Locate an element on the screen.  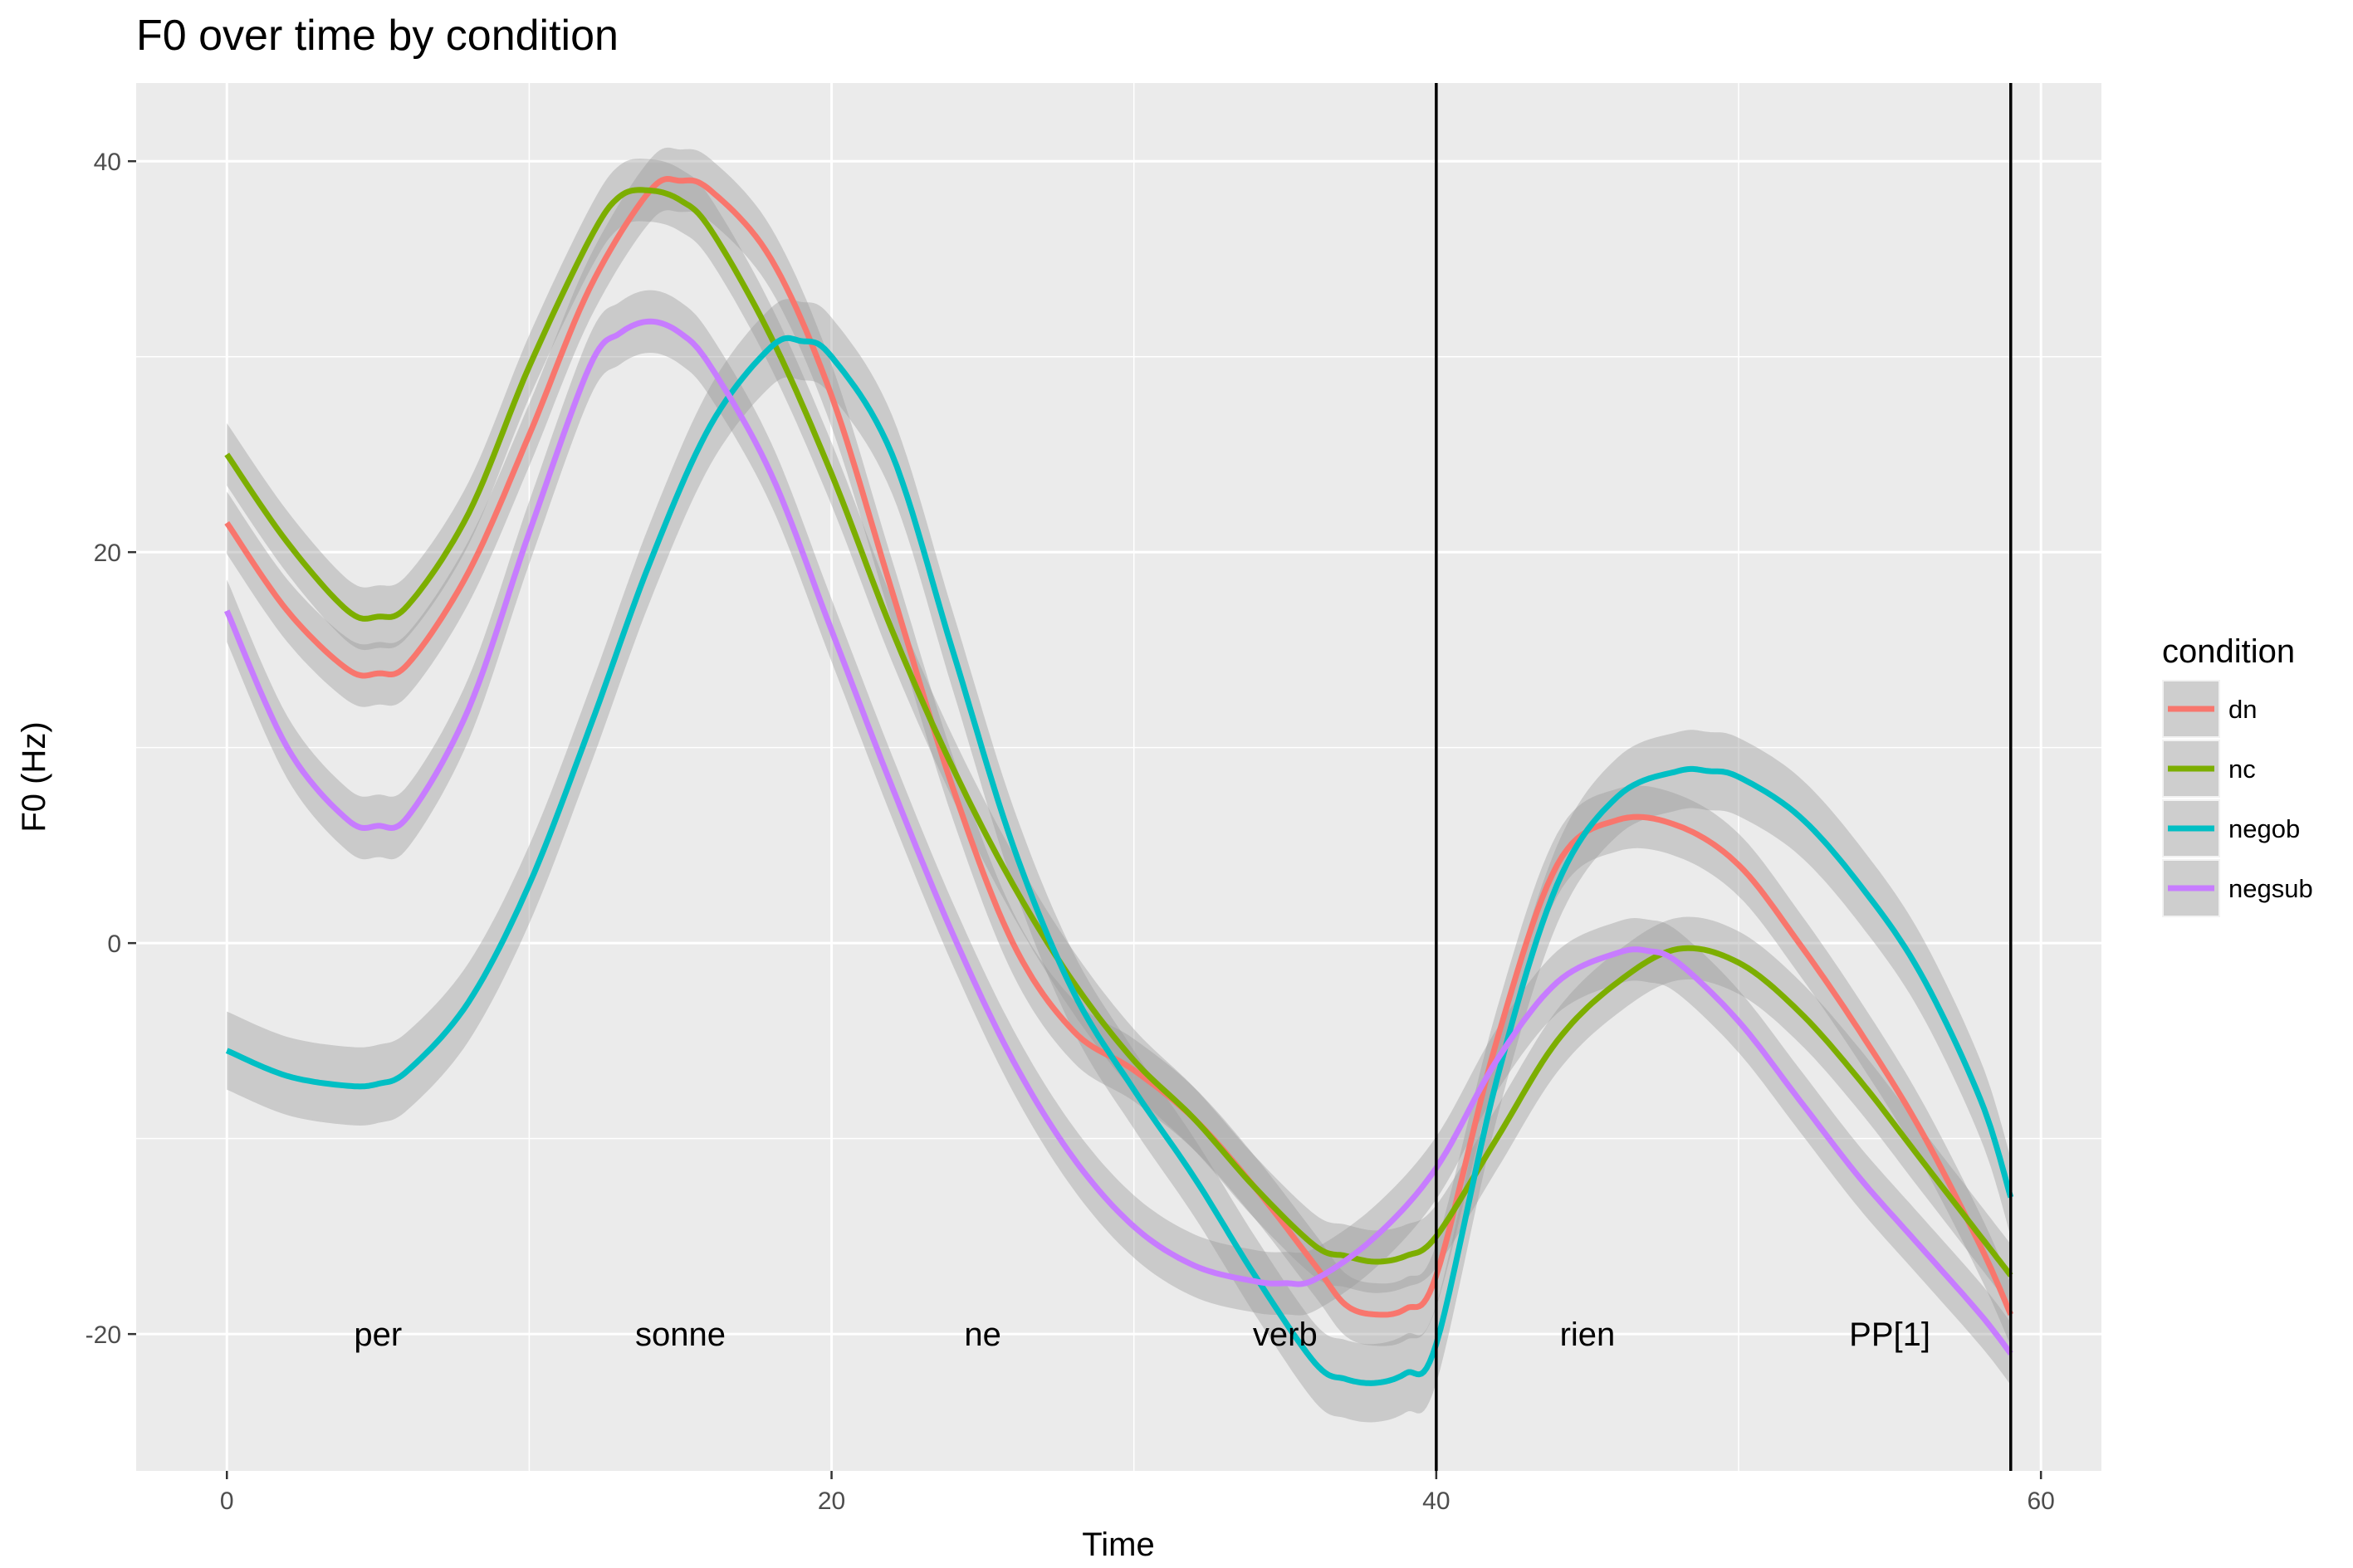
legend-label: dn is located at coordinates (2242, 710).